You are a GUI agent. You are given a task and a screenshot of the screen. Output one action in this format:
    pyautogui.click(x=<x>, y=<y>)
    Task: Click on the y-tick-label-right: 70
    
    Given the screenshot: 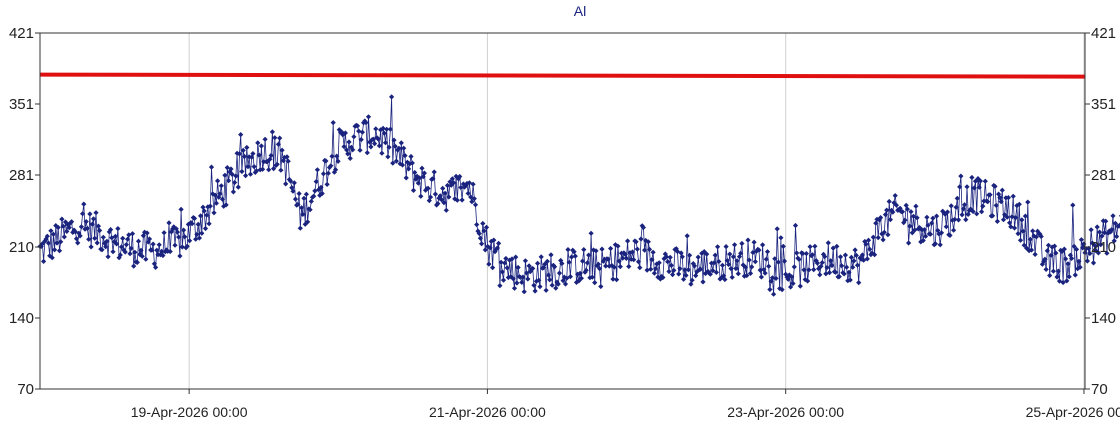 What is the action you would take?
    pyautogui.click(x=1099, y=389)
    